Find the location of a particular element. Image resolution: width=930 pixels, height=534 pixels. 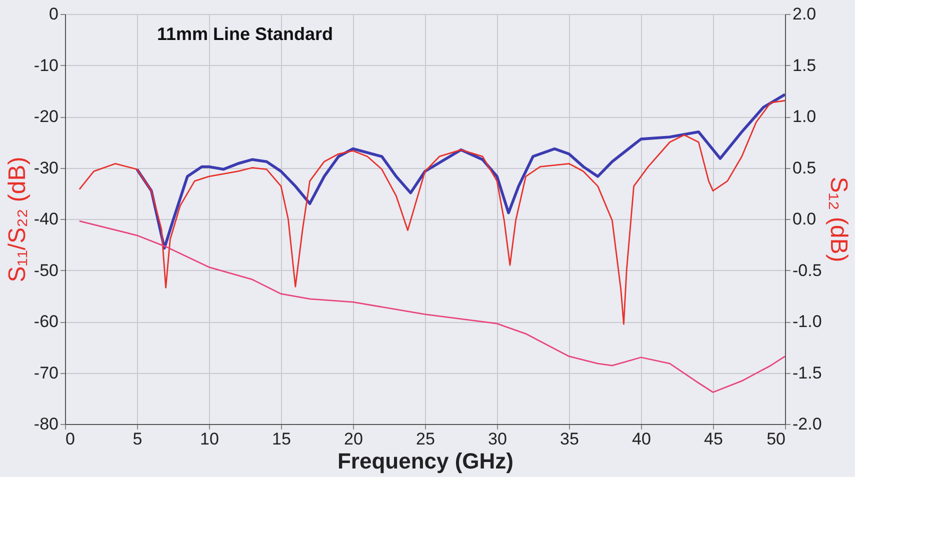

text: 11mm Line Standard is located at coordinates (245, 34).